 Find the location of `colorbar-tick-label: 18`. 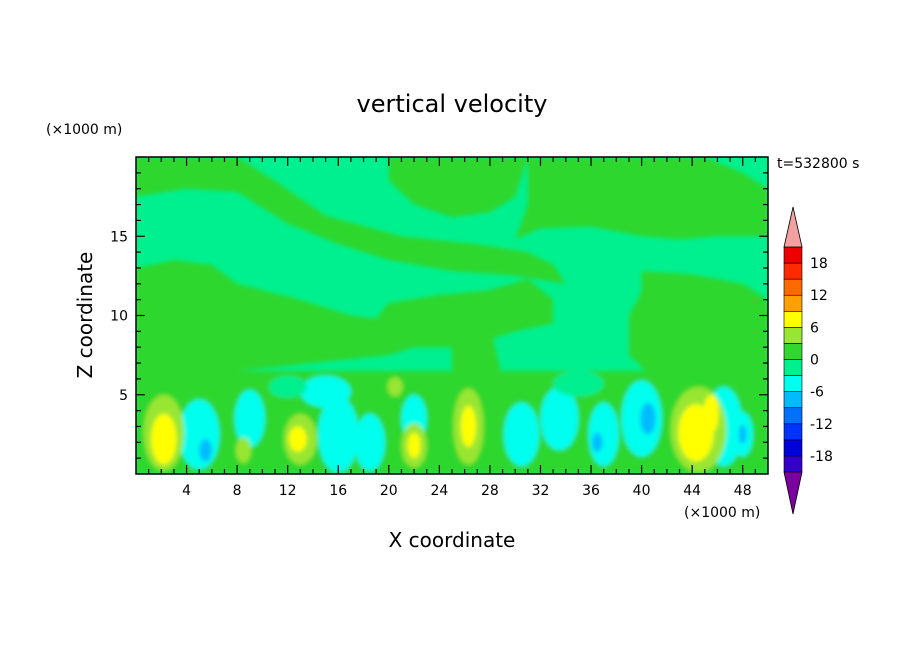

colorbar-tick-label: 18 is located at coordinates (819, 264).